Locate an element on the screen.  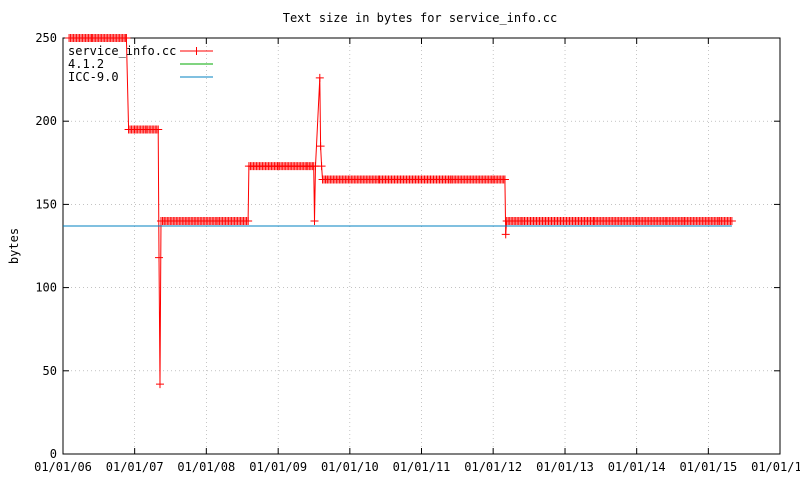
x-tick-label: 01/01/10 is located at coordinates (350, 467).